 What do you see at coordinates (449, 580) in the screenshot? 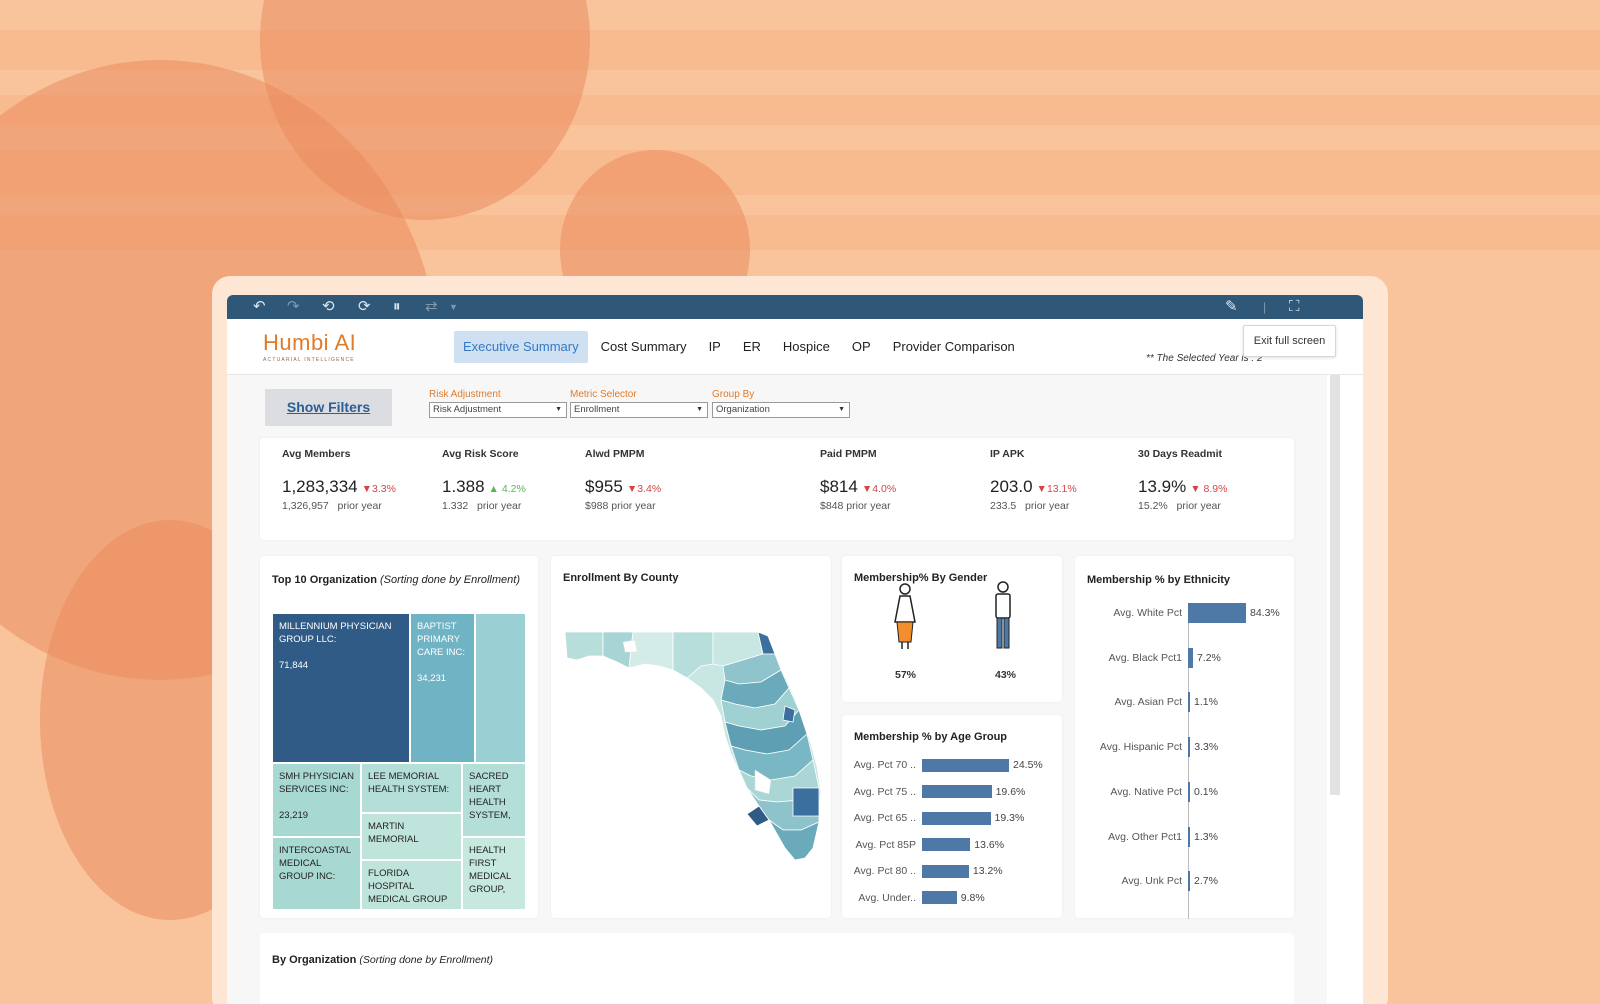
I see `treemap-subtitle: (Sorting done by Enrollment)` at bounding box center [449, 580].